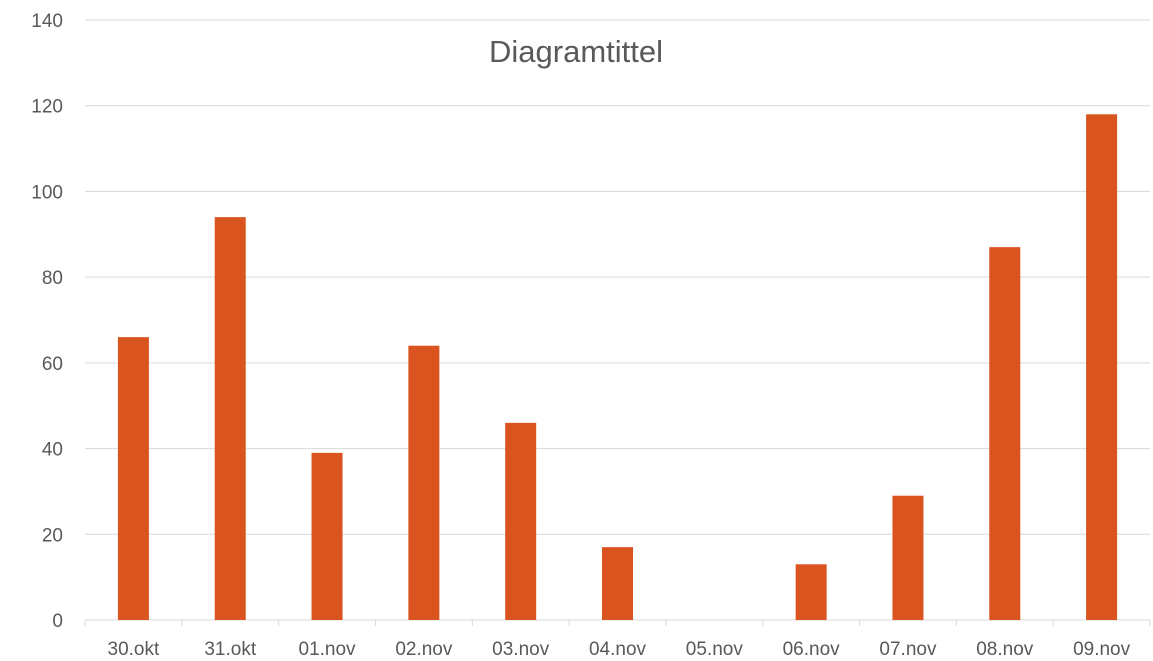 This screenshot has height=661, width=1153. What do you see at coordinates (57, 621) in the screenshot?
I see `y-tick-label: 0` at bounding box center [57, 621].